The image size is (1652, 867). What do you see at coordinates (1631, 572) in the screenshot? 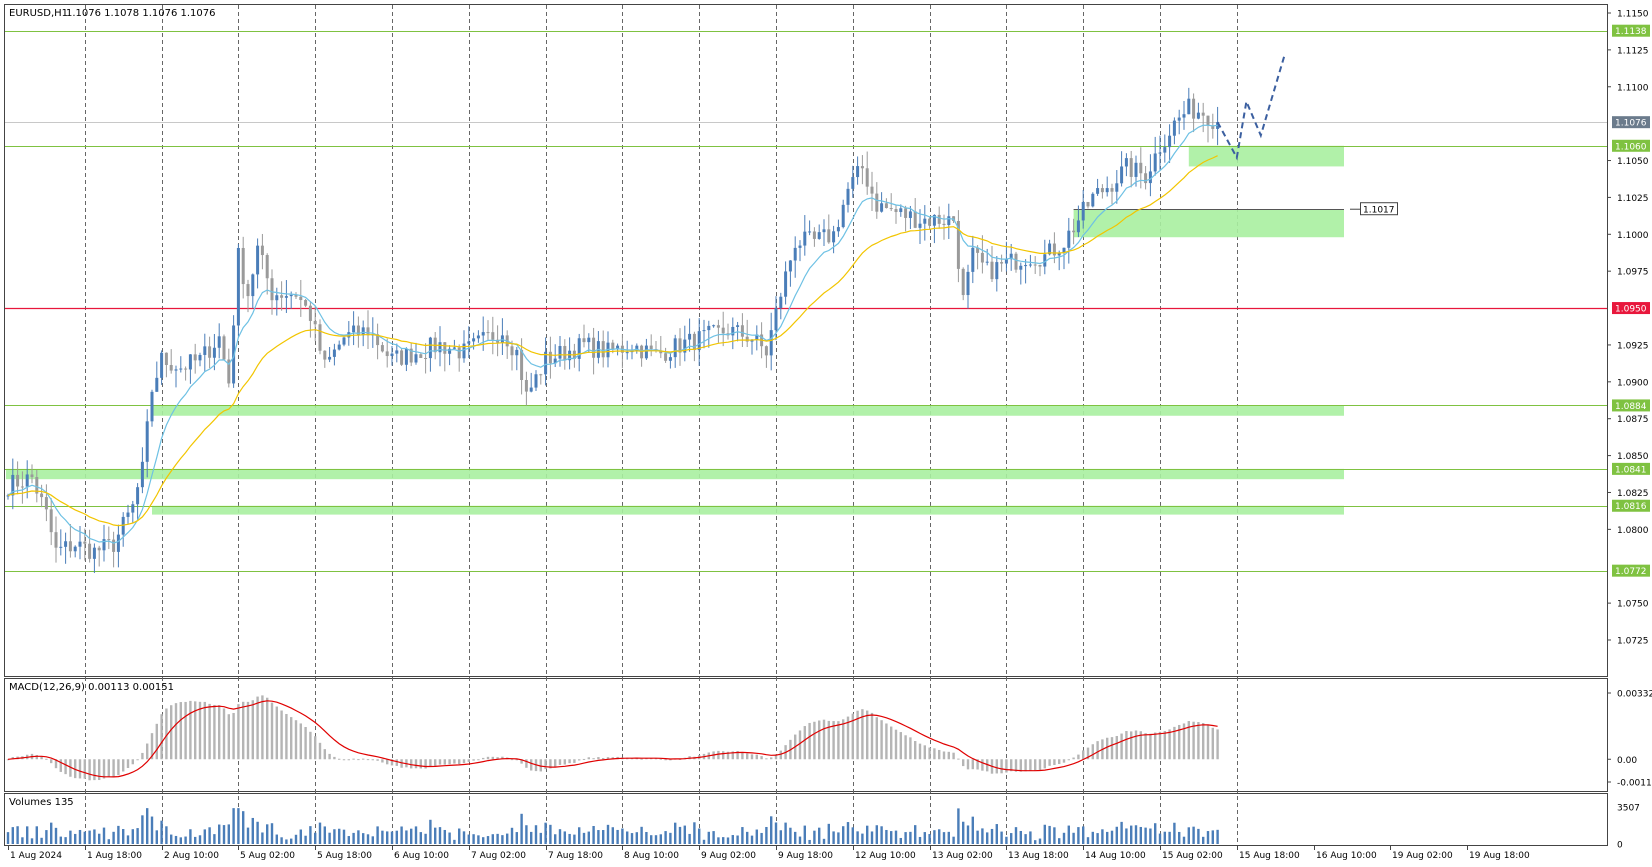
I see `level-price-tag: 1.0772` at bounding box center [1631, 572].